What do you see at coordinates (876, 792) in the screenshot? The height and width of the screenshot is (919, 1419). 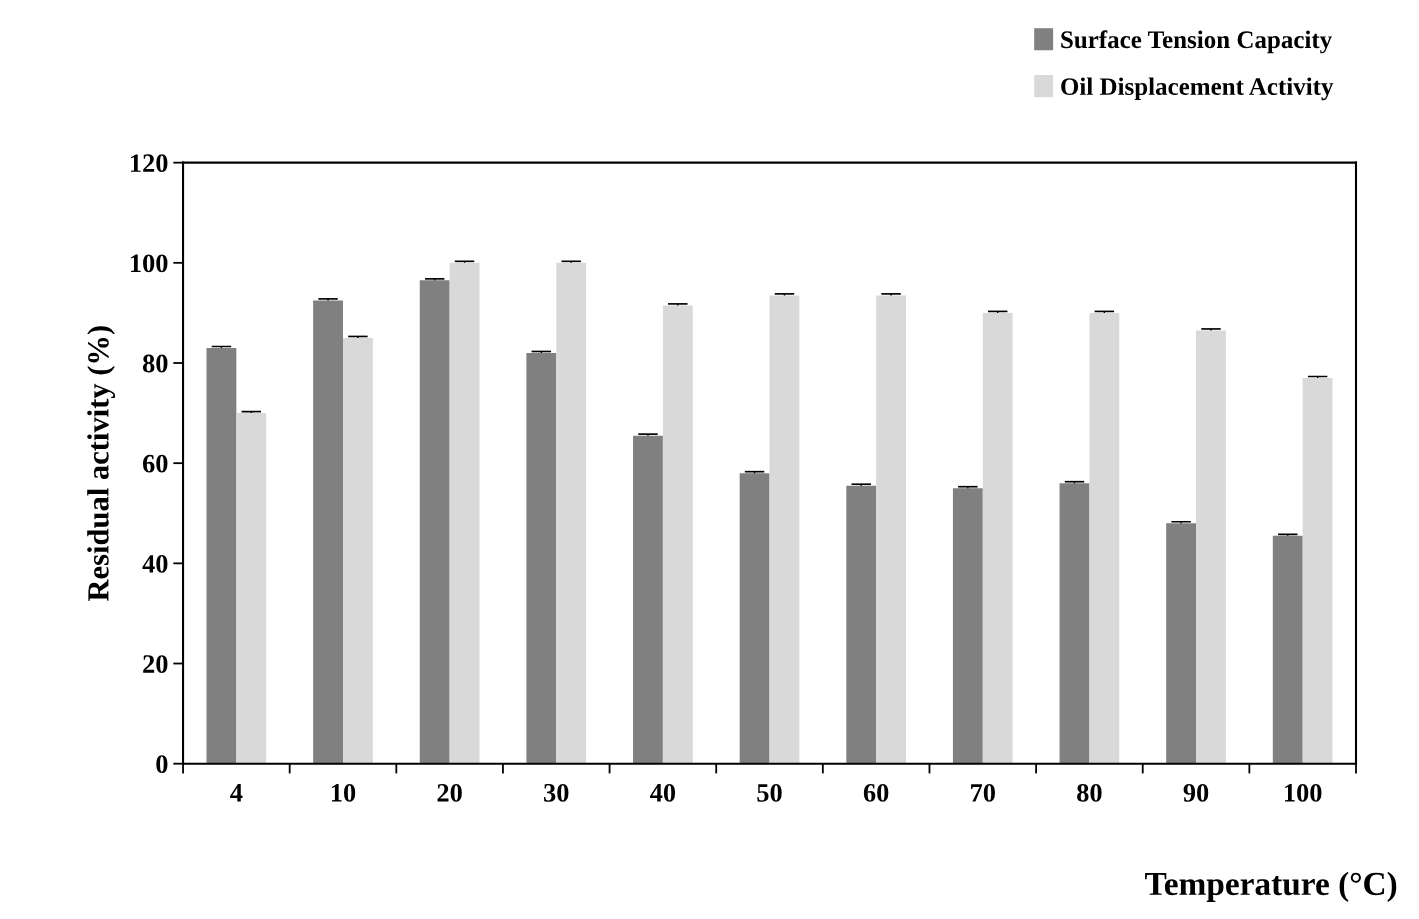 I see `x-tick-label: 60` at bounding box center [876, 792].